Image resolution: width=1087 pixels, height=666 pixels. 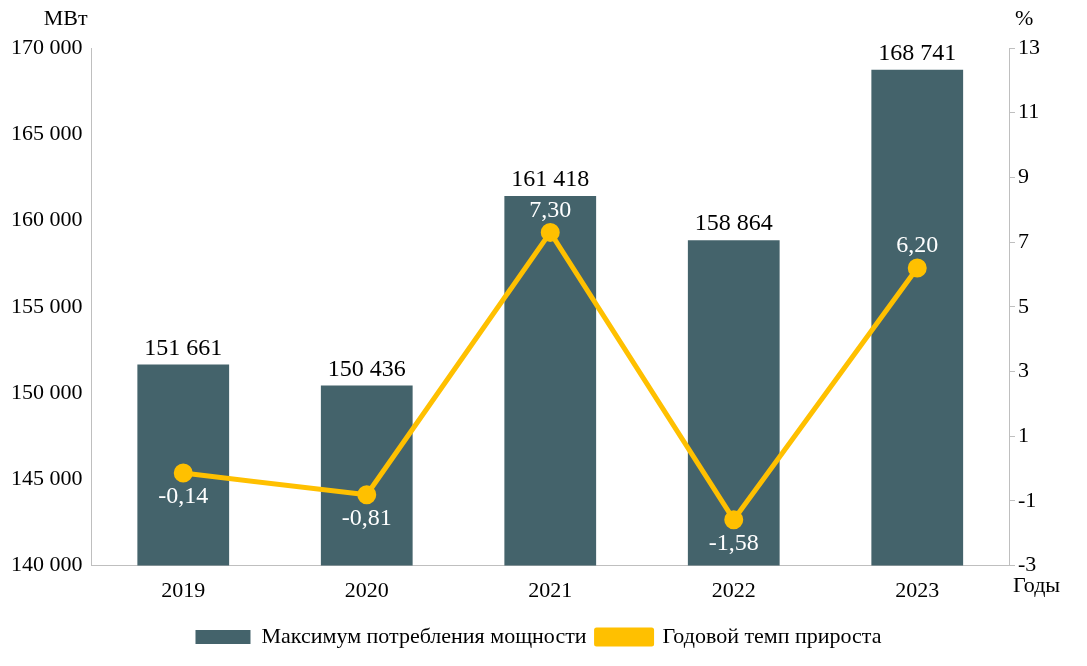 What do you see at coordinates (366, 517) in the screenshot?
I see `data-label: -0,81` at bounding box center [366, 517].